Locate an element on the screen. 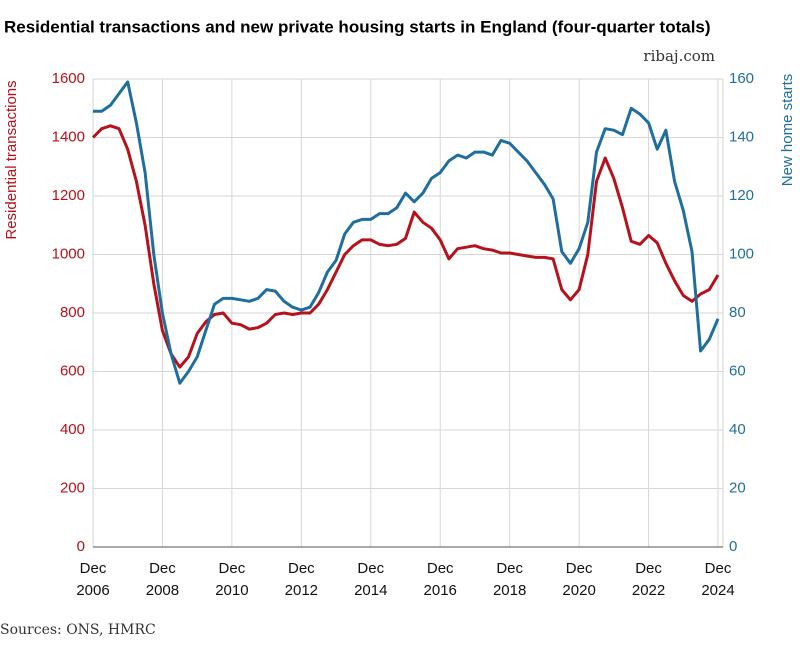  y2-tick-label: 120 is located at coordinates (741, 195).